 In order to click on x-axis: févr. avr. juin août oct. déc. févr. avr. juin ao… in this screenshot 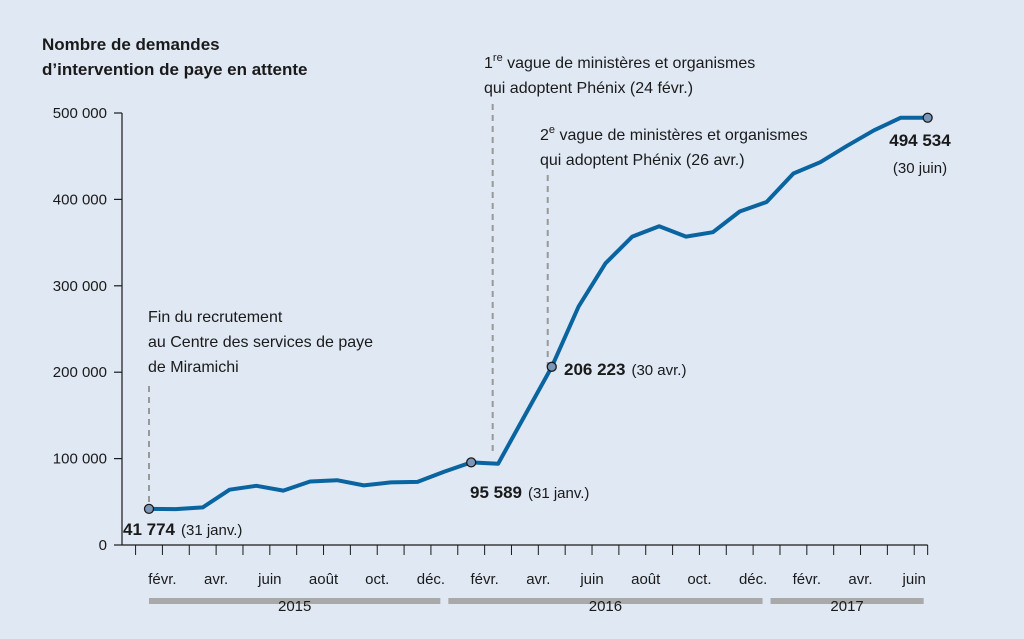, I will do `click(525, 579)`.